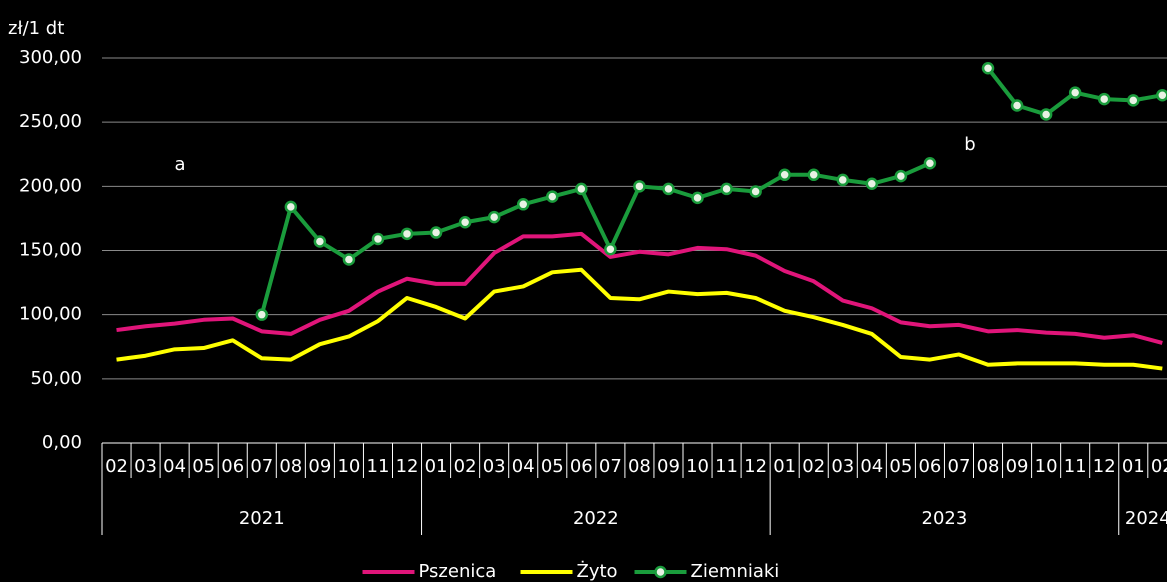  What do you see at coordinates (36, 28) in the screenshot?
I see `y-axis-label: zł/1 dt` at bounding box center [36, 28].